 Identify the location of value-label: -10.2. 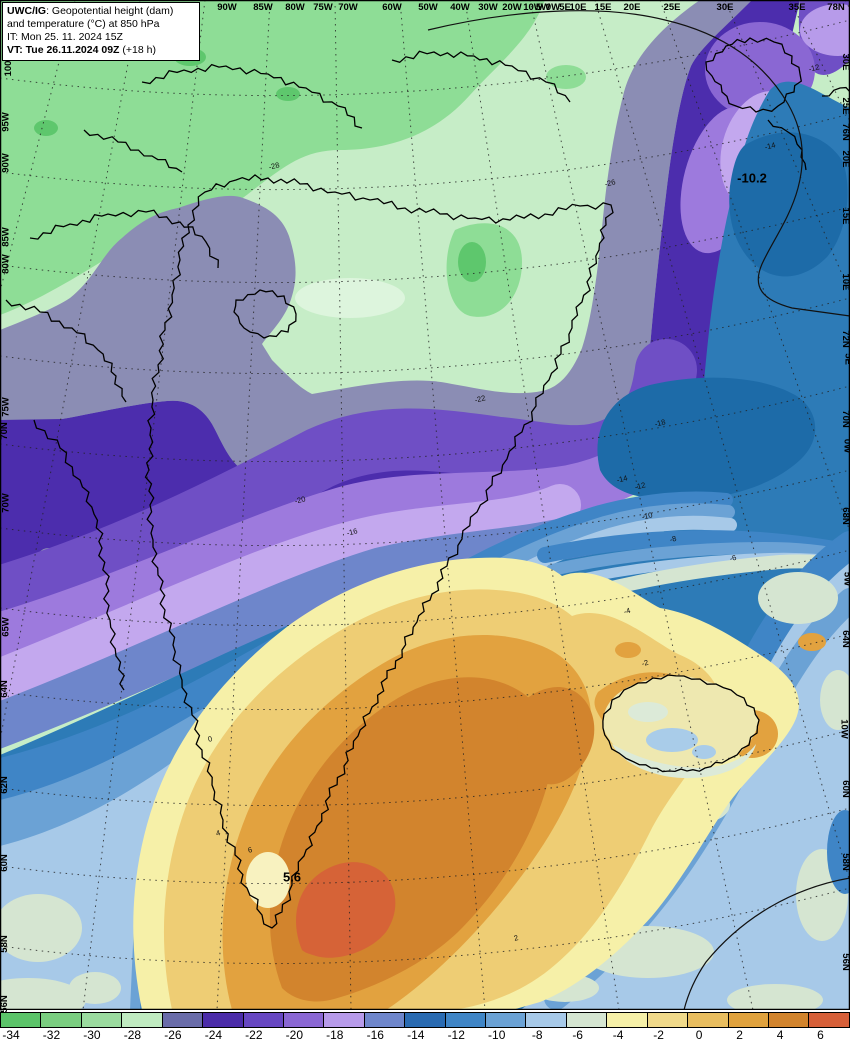
(752, 178).